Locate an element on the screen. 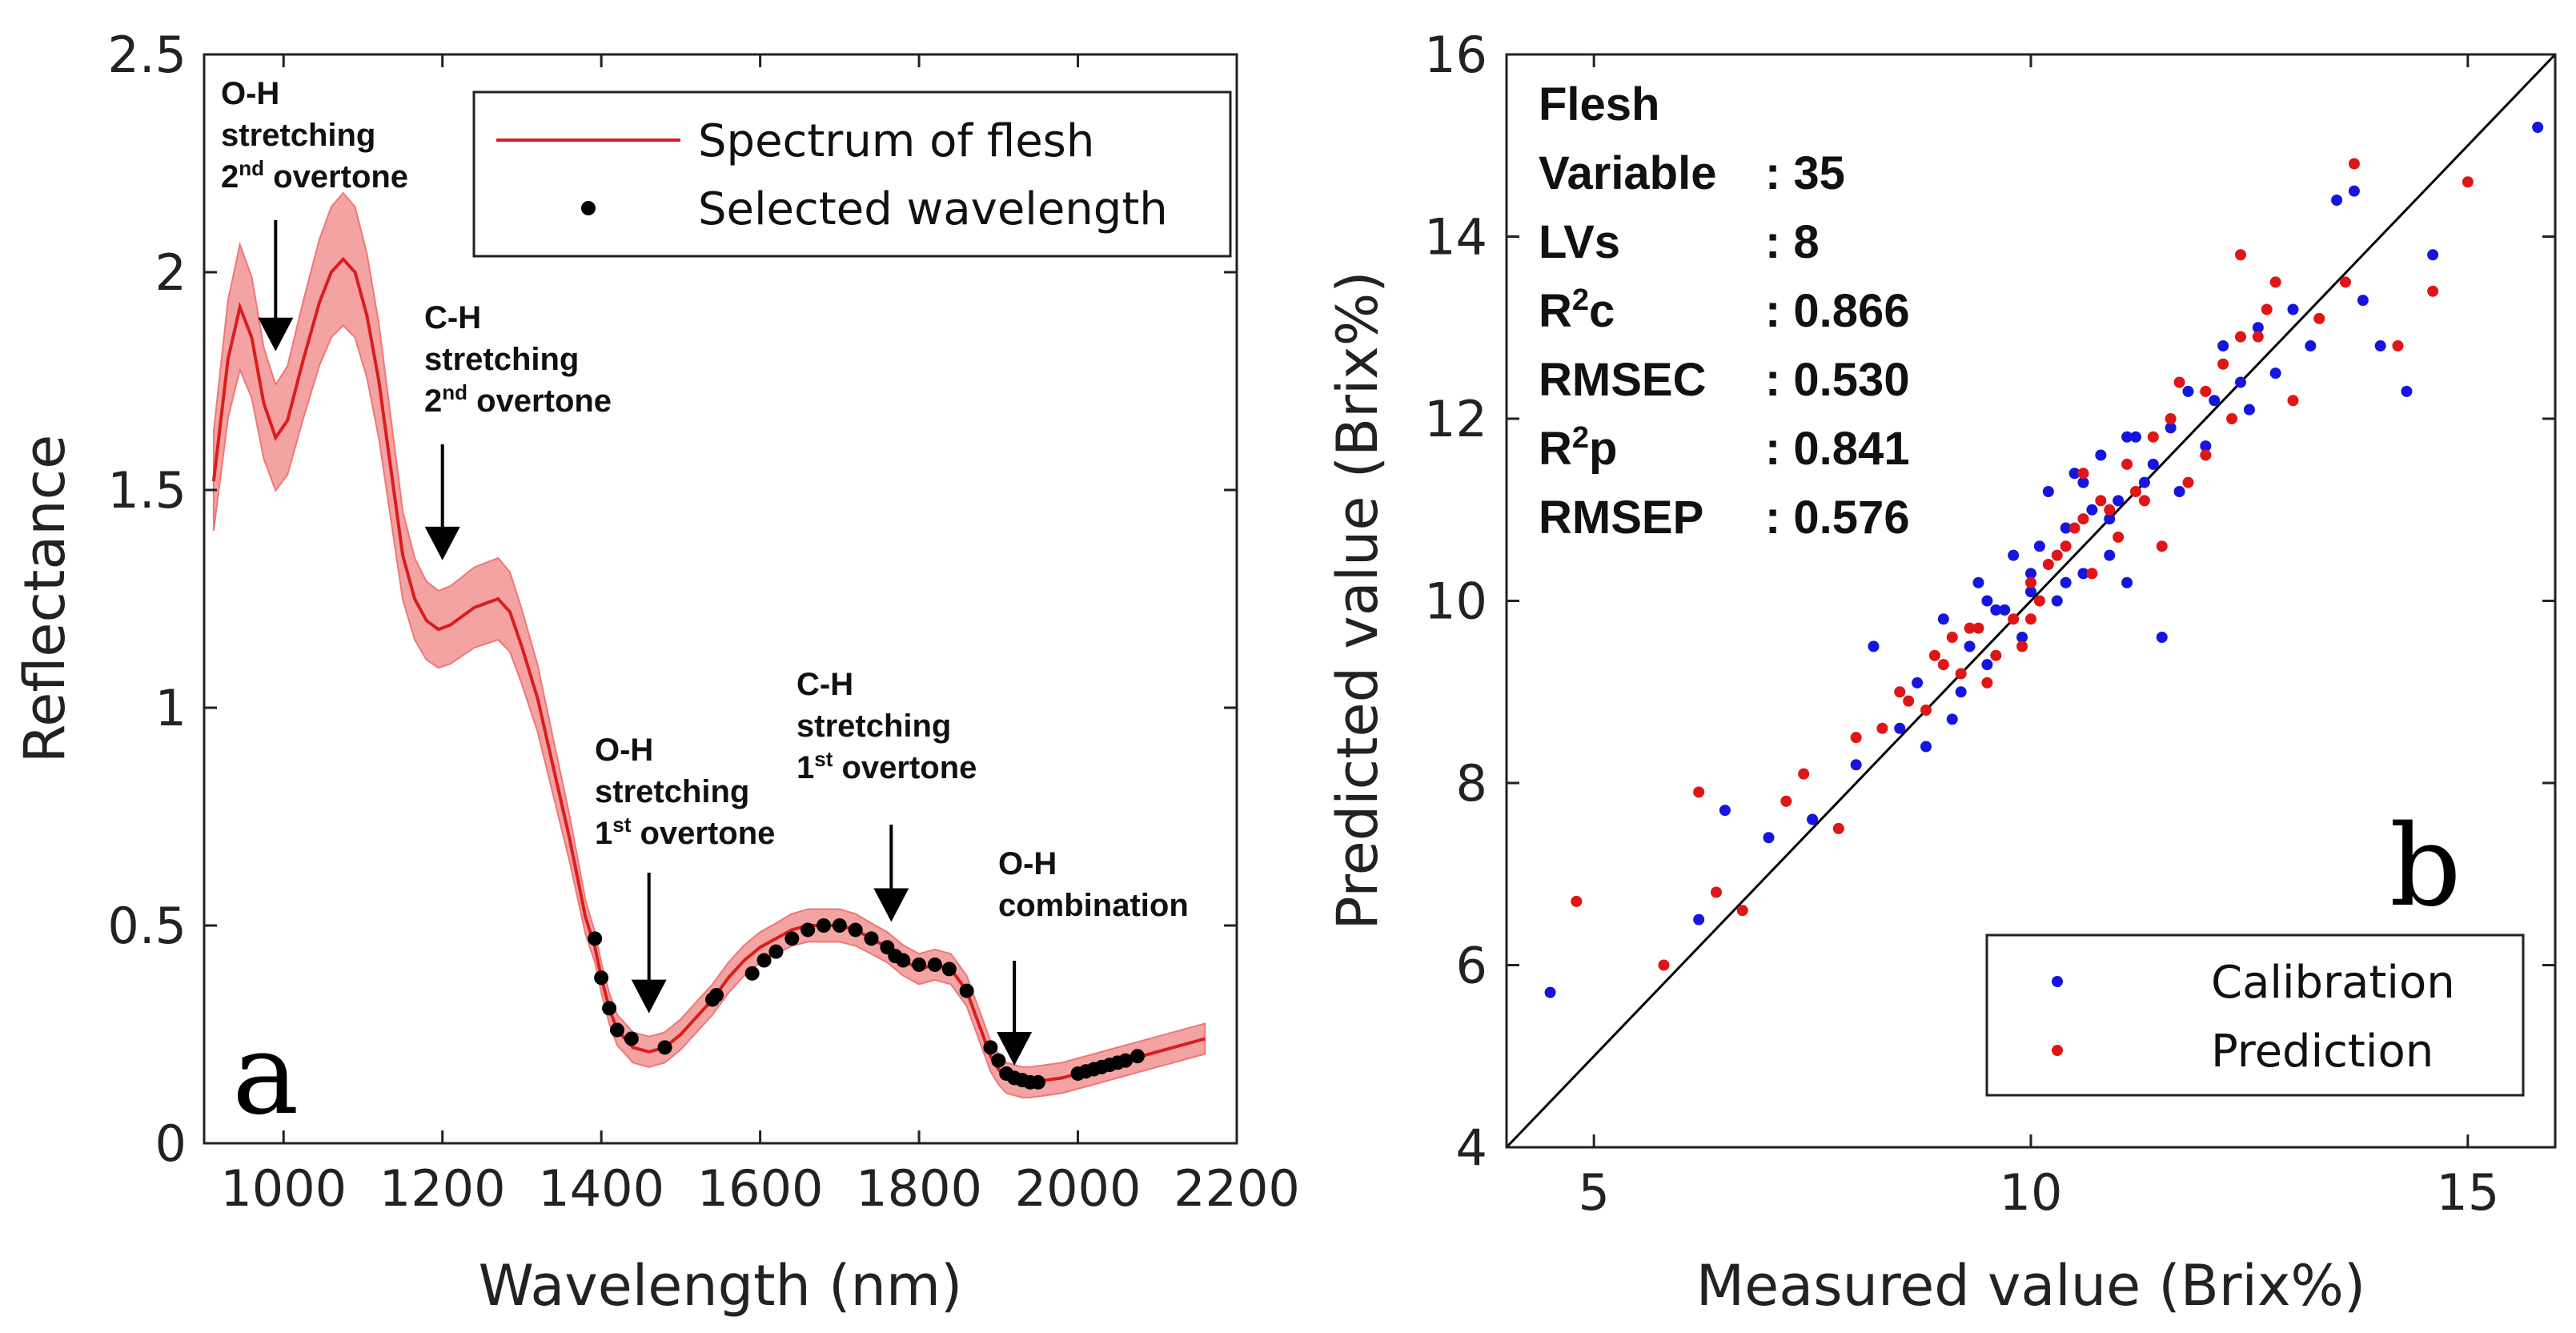  stats-line: RMSEC: 0.530 is located at coordinates (1724, 380).